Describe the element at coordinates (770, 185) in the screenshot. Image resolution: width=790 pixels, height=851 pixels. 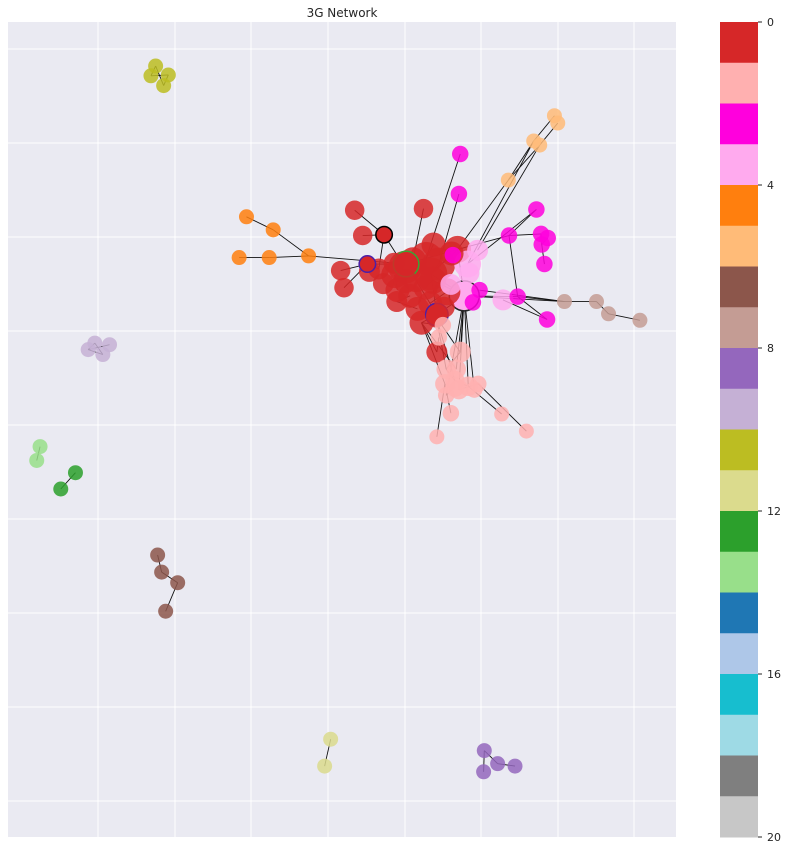
I see `colorbar-tick-label: 4` at that location.